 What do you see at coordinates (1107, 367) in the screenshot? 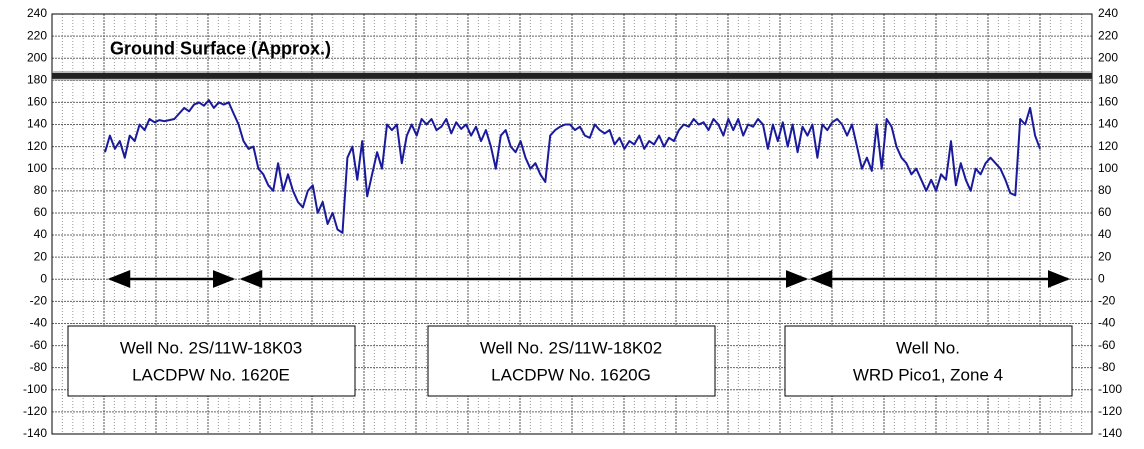
I see `y2-tick-label: -80` at bounding box center [1107, 367].